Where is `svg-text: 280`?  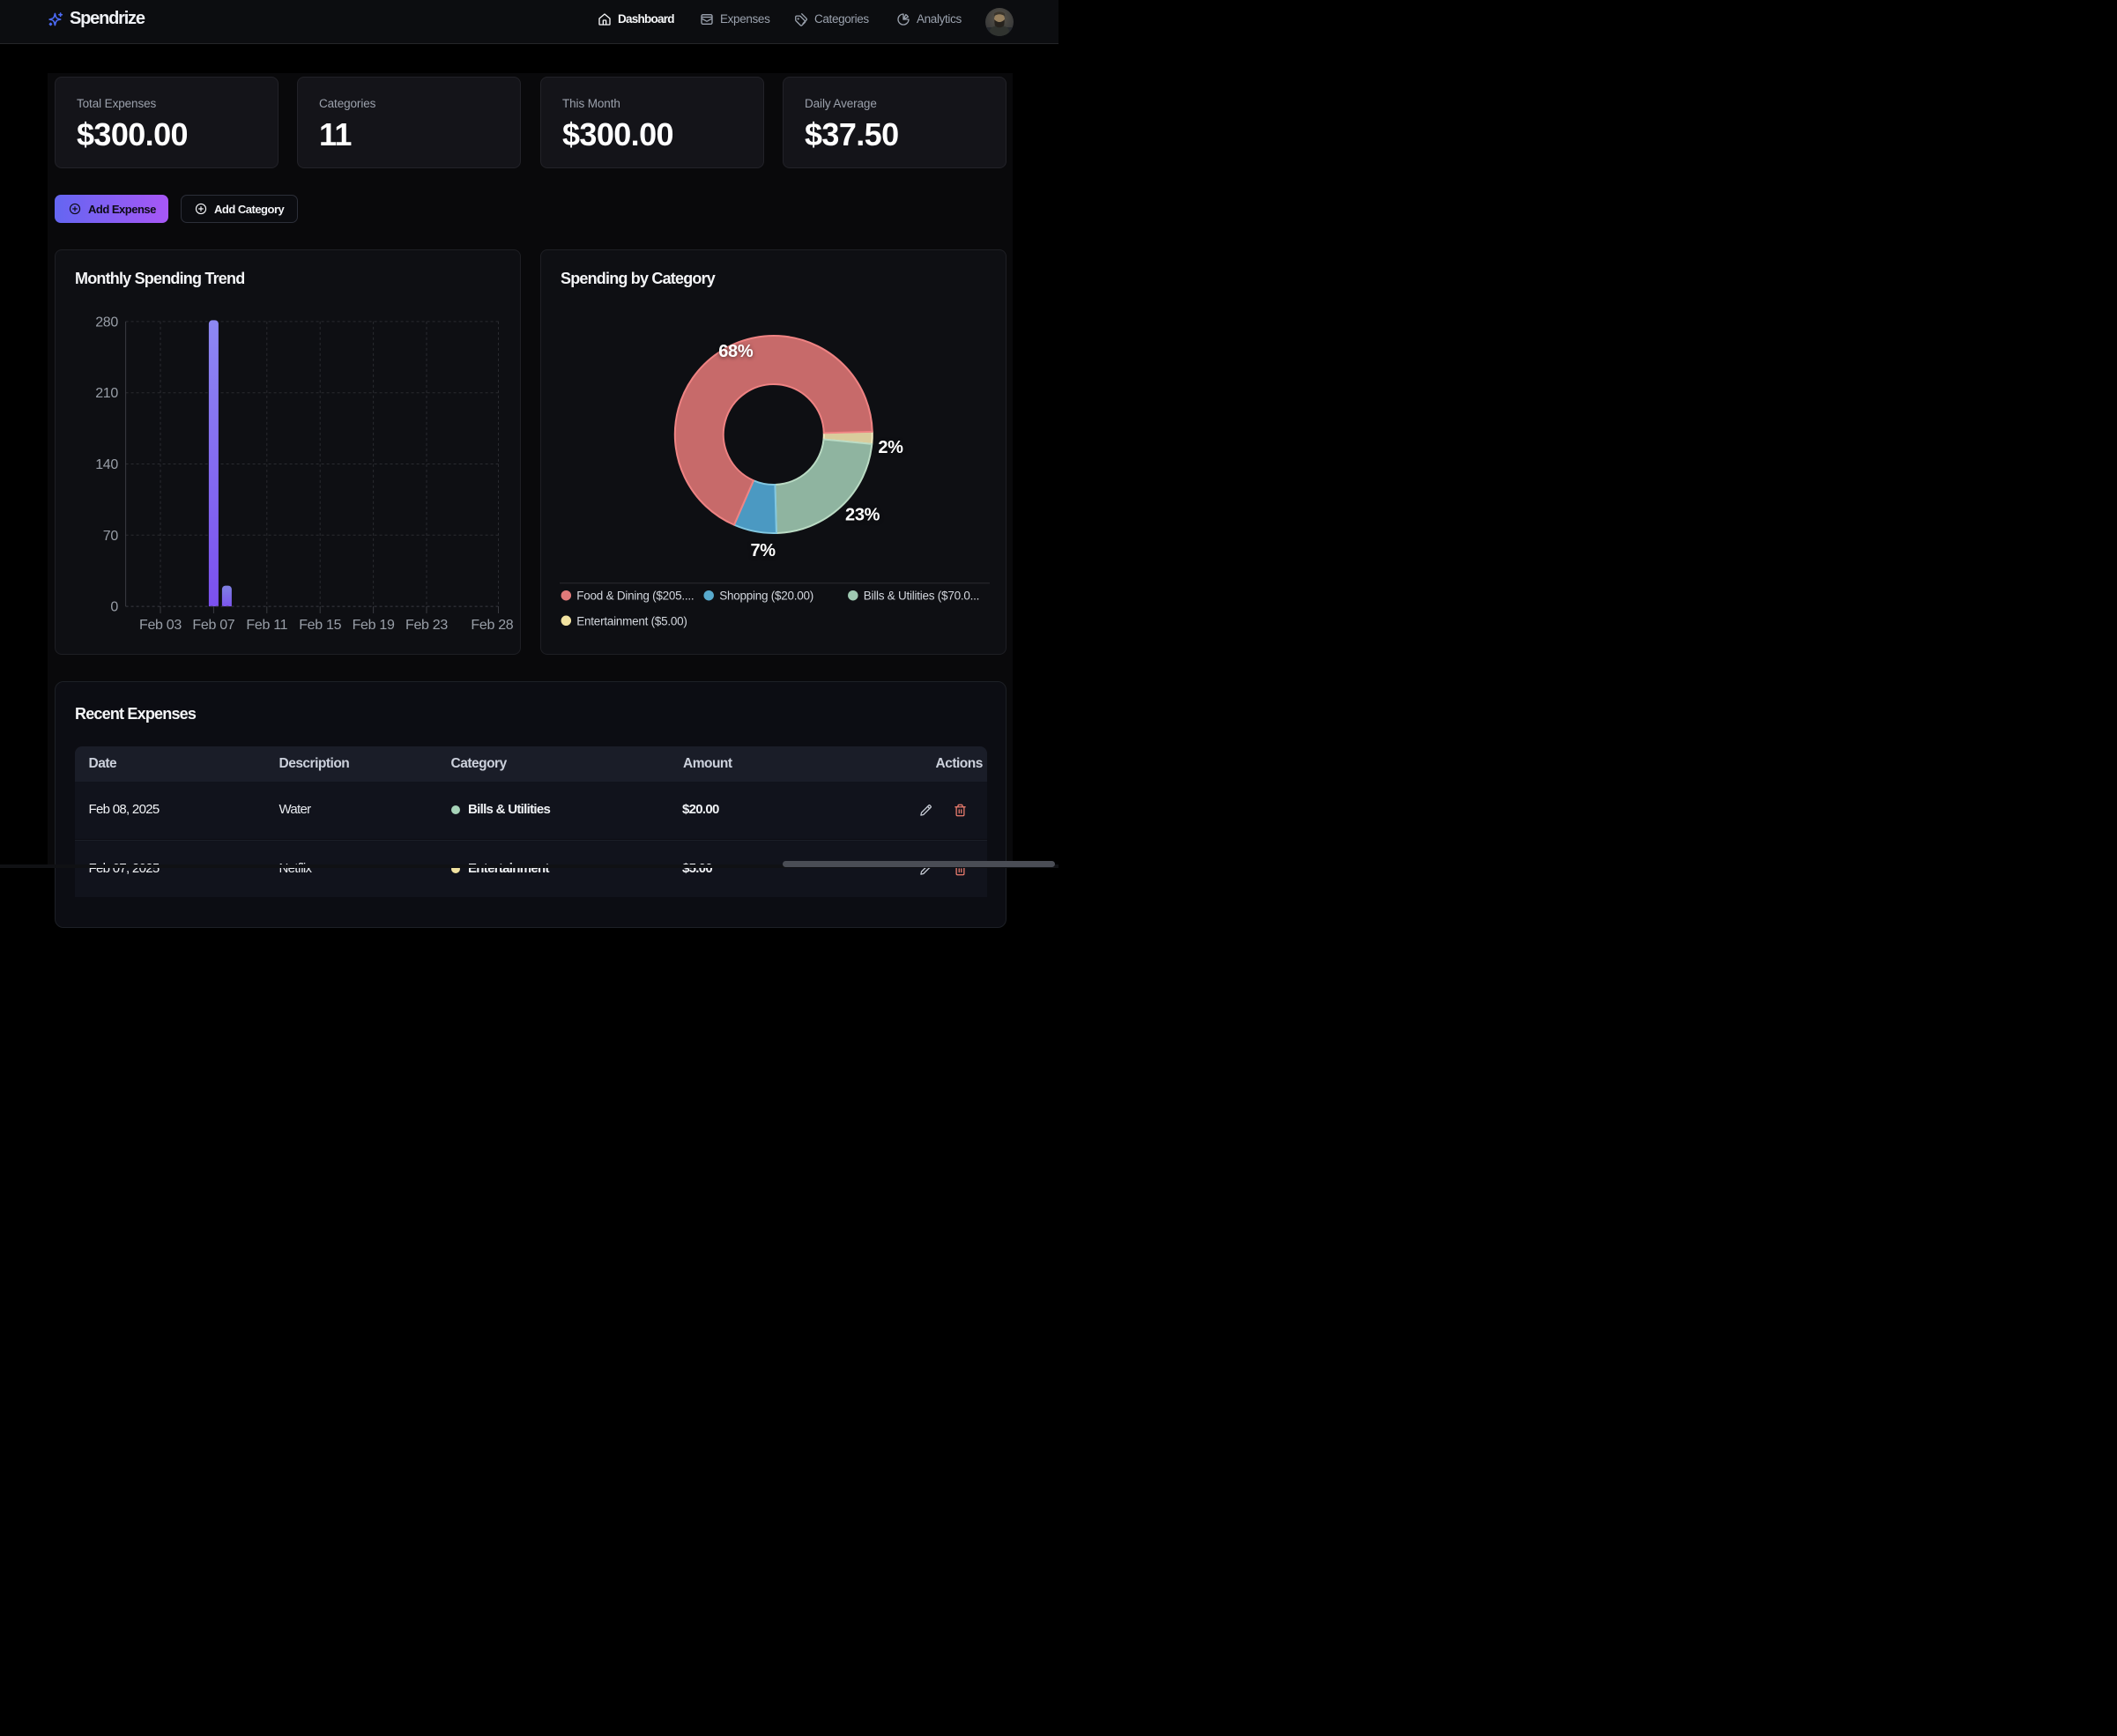 svg-text: 280 is located at coordinates (106, 322).